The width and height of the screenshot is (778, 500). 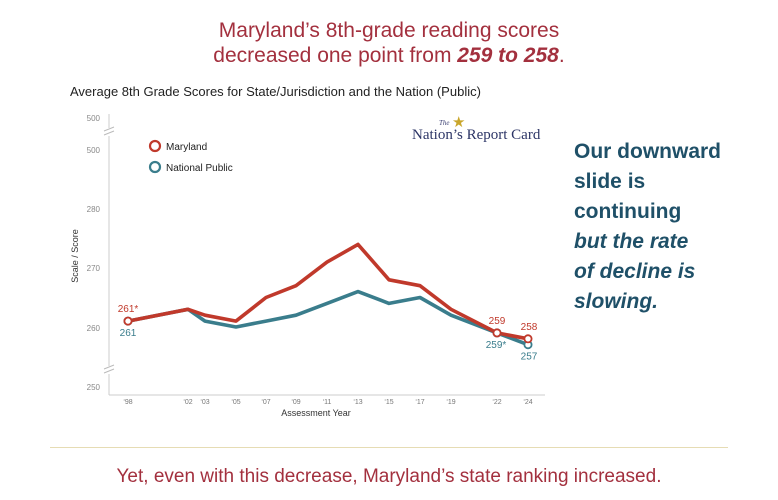 What do you see at coordinates (75, 256) in the screenshot?
I see `y-axis-title: Scale / Score` at bounding box center [75, 256].